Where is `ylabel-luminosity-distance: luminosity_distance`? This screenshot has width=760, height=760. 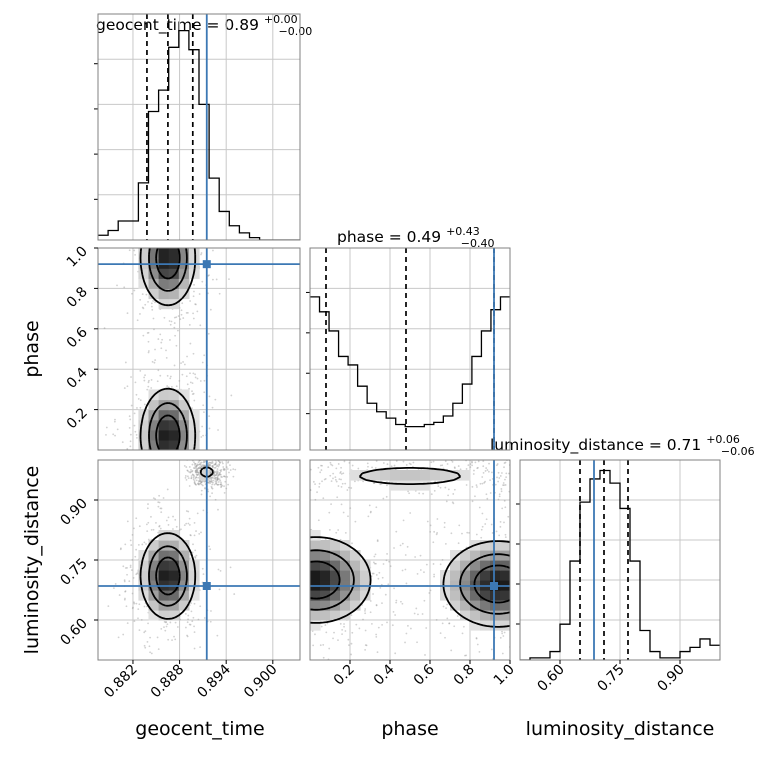 ylabel-luminosity-distance: luminosity_distance is located at coordinates (32, 560).